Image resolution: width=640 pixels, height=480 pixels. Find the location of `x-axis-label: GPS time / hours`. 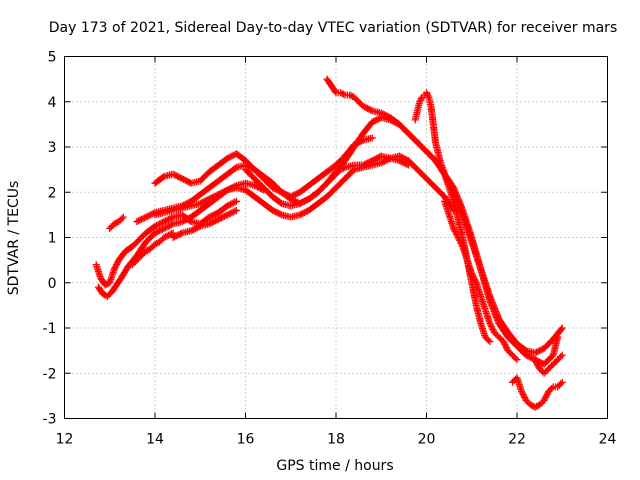

x-axis-label: GPS time / hours is located at coordinates (334, 466).